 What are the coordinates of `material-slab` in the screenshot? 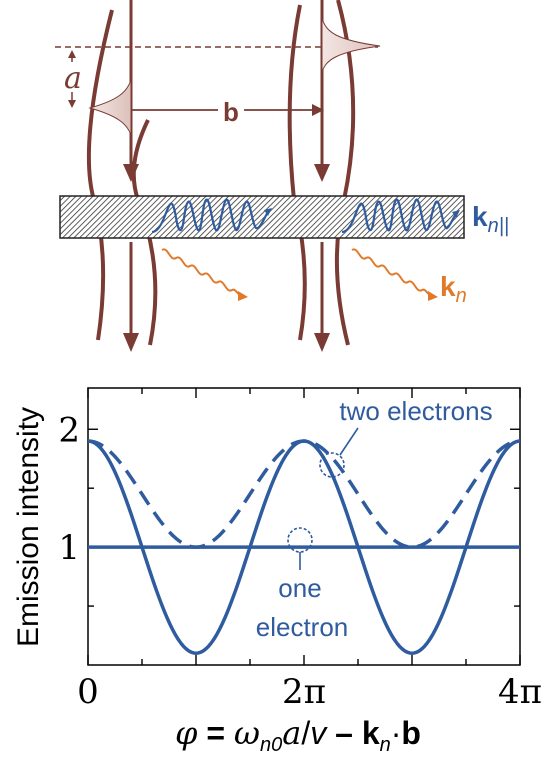 It's located at (262, 217).